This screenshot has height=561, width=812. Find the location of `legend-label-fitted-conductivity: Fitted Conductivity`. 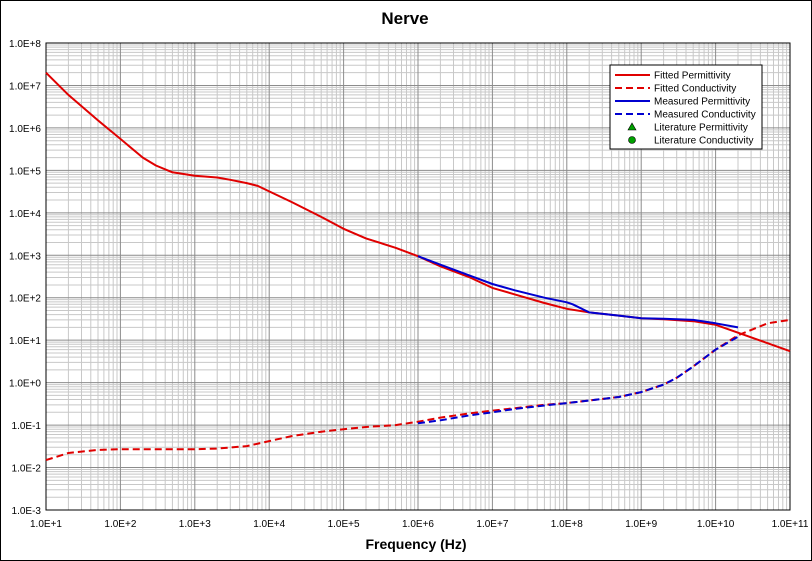

legend-label-fitted-conductivity: Fitted Conductivity is located at coordinates (695, 89).